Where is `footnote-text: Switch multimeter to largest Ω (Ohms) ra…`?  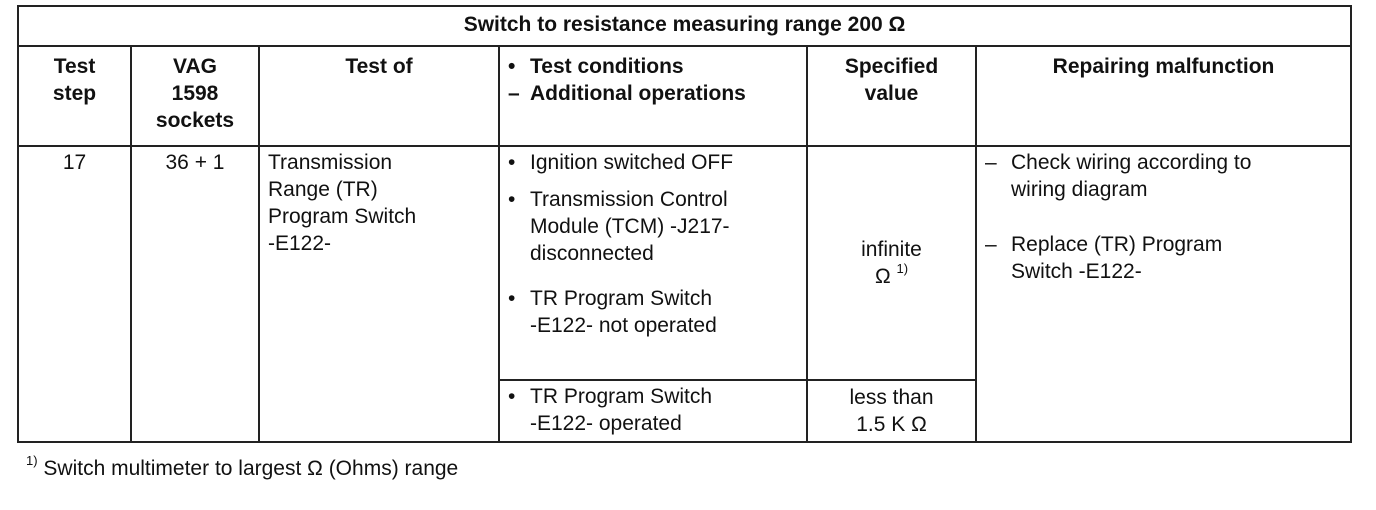
footnote-text: Switch multimeter to largest Ω (Ohms) ra… is located at coordinates (251, 468).